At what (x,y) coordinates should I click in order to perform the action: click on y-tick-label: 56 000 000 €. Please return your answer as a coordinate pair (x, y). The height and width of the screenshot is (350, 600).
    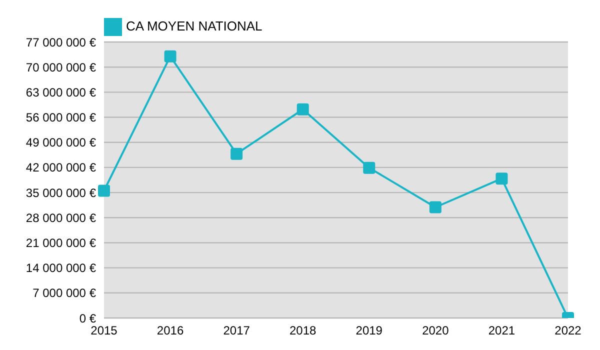
    Looking at the image, I should click on (61, 117).